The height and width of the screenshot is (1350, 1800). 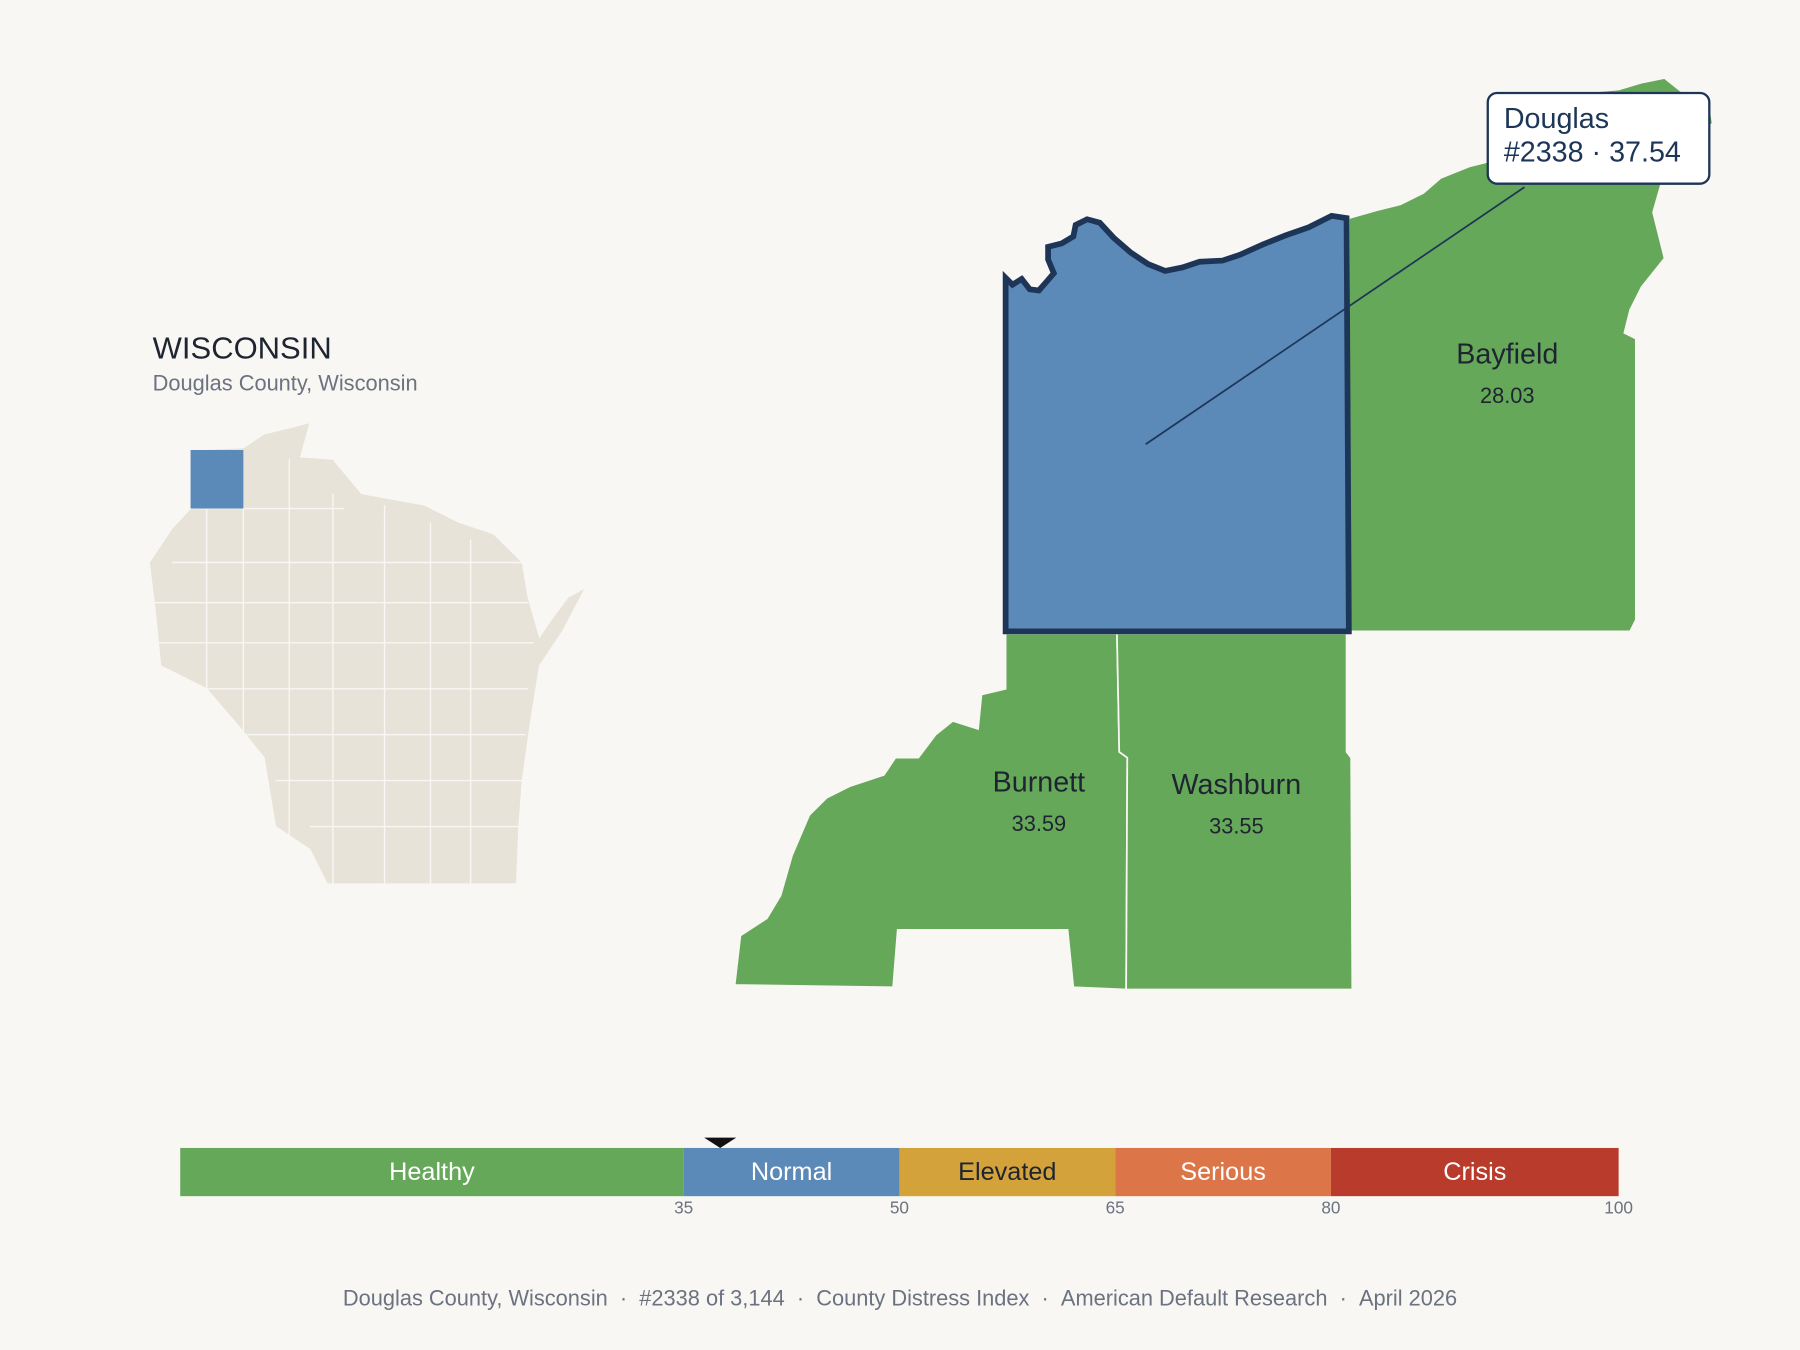 I want to click on state-locator, so click(x=367, y=653).